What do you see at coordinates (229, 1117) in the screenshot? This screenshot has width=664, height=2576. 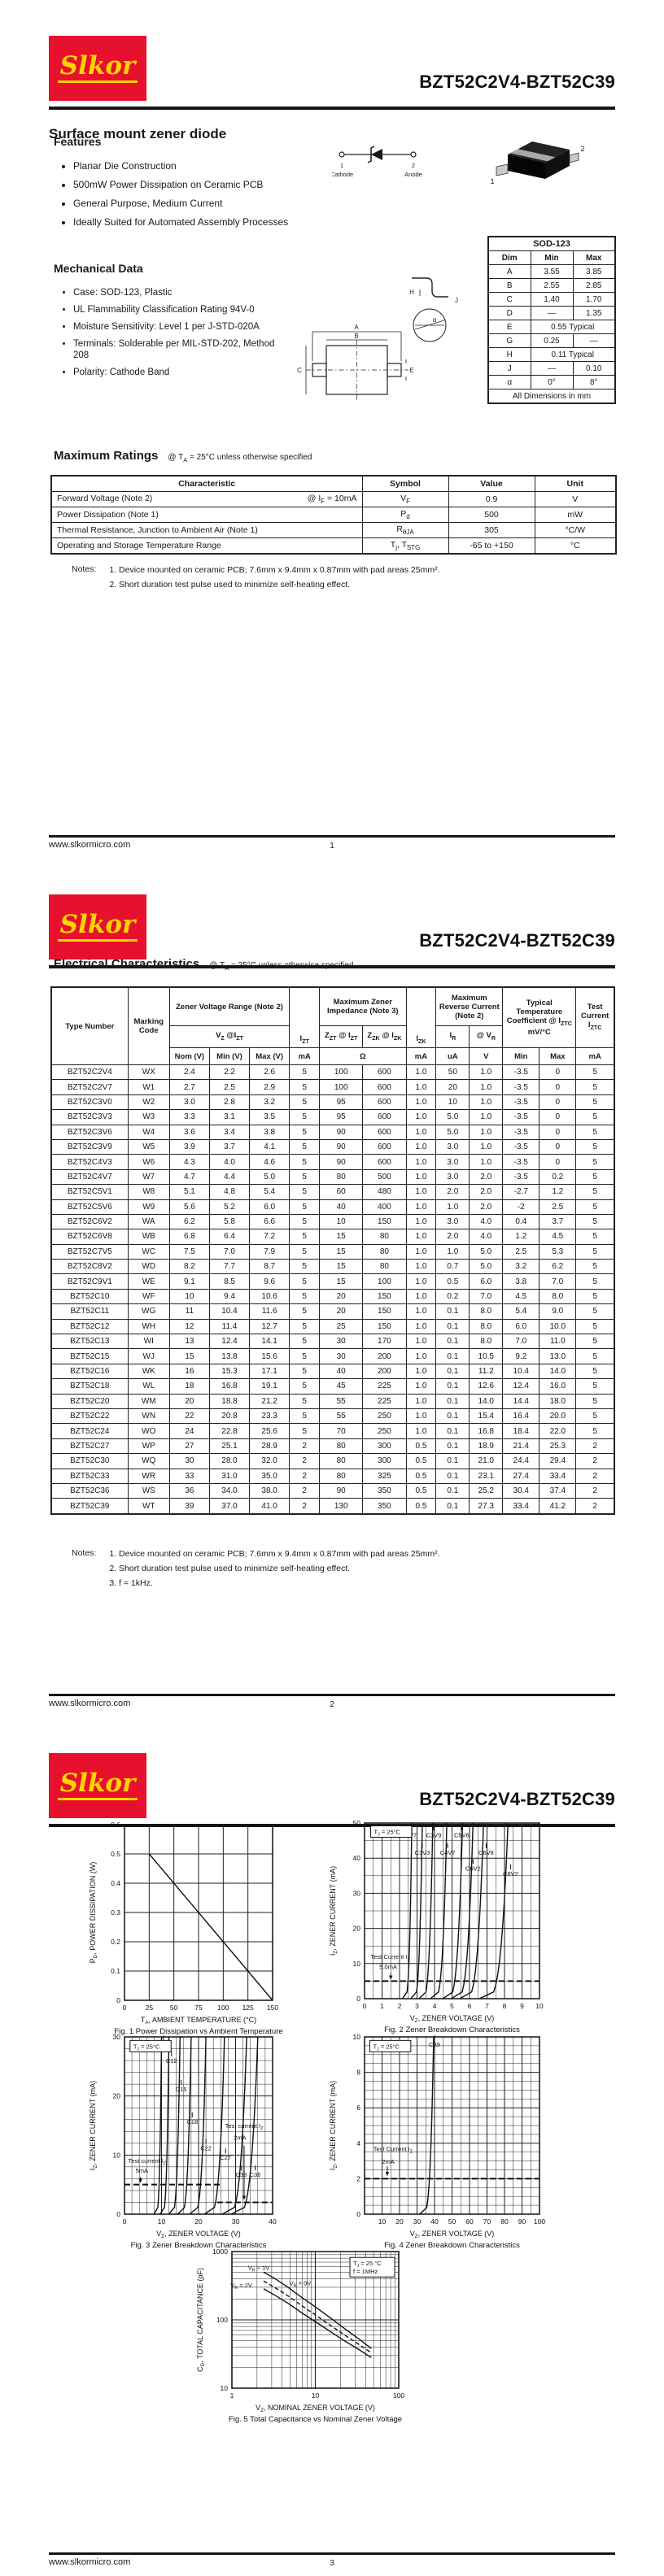 I see `device-cell: 3.1` at bounding box center [229, 1117].